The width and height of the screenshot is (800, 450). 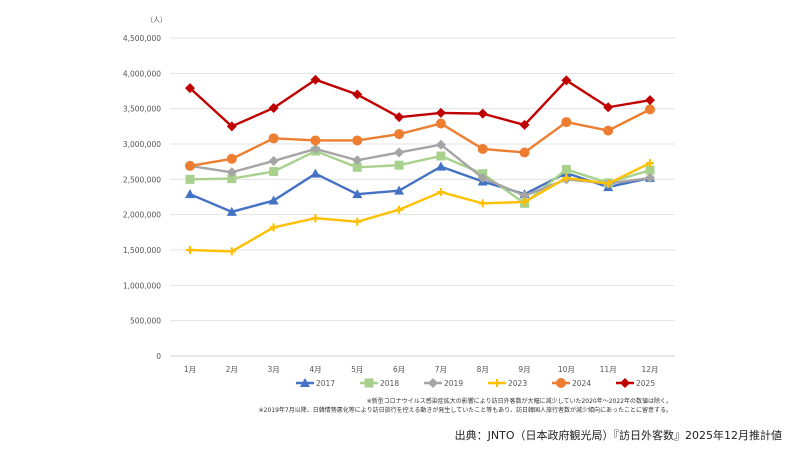 I want to click on y-tick-label: 3,500,000, so click(x=142, y=109).